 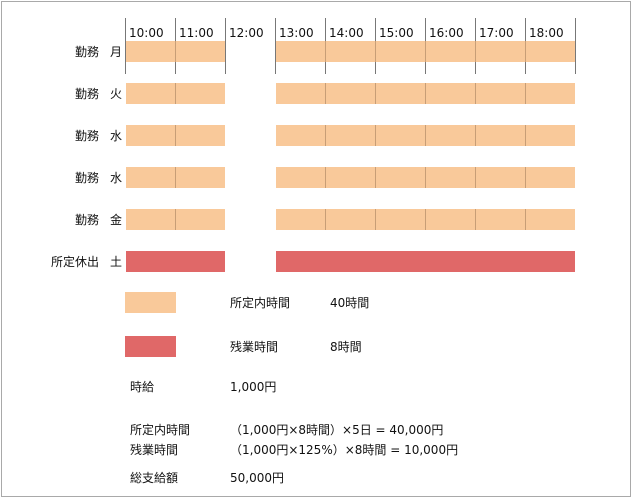 What do you see at coordinates (246, 33) in the screenshot?
I see `hour-label: 12:00` at bounding box center [246, 33].